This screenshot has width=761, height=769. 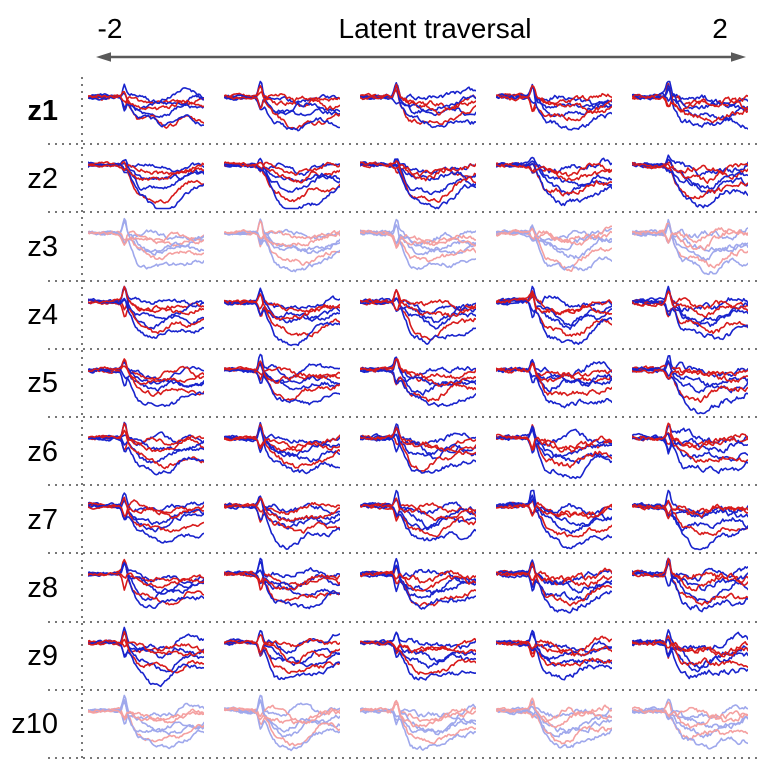 I want to click on waveform-cell-z3-col3, so click(x=418, y=245).